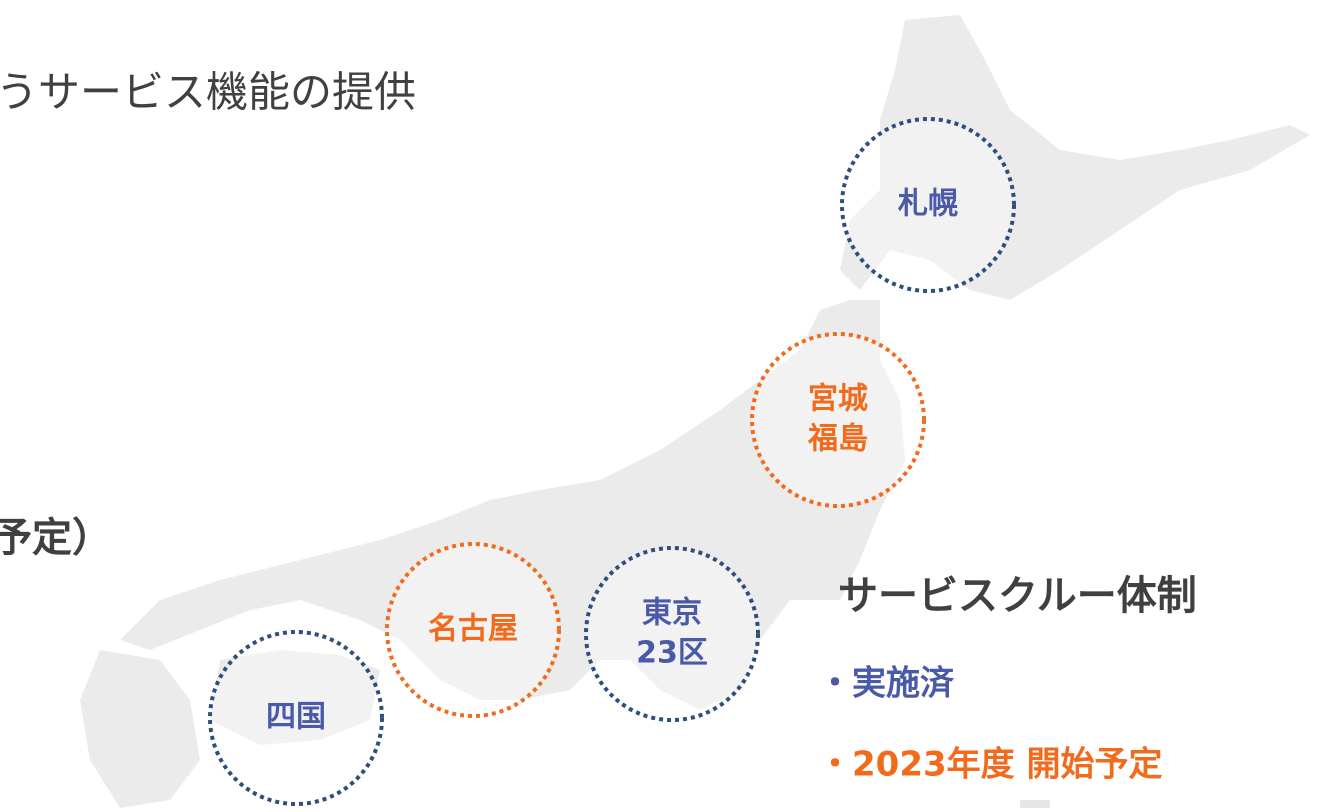  I want to click on region-label: 四国, so click(296, 717).